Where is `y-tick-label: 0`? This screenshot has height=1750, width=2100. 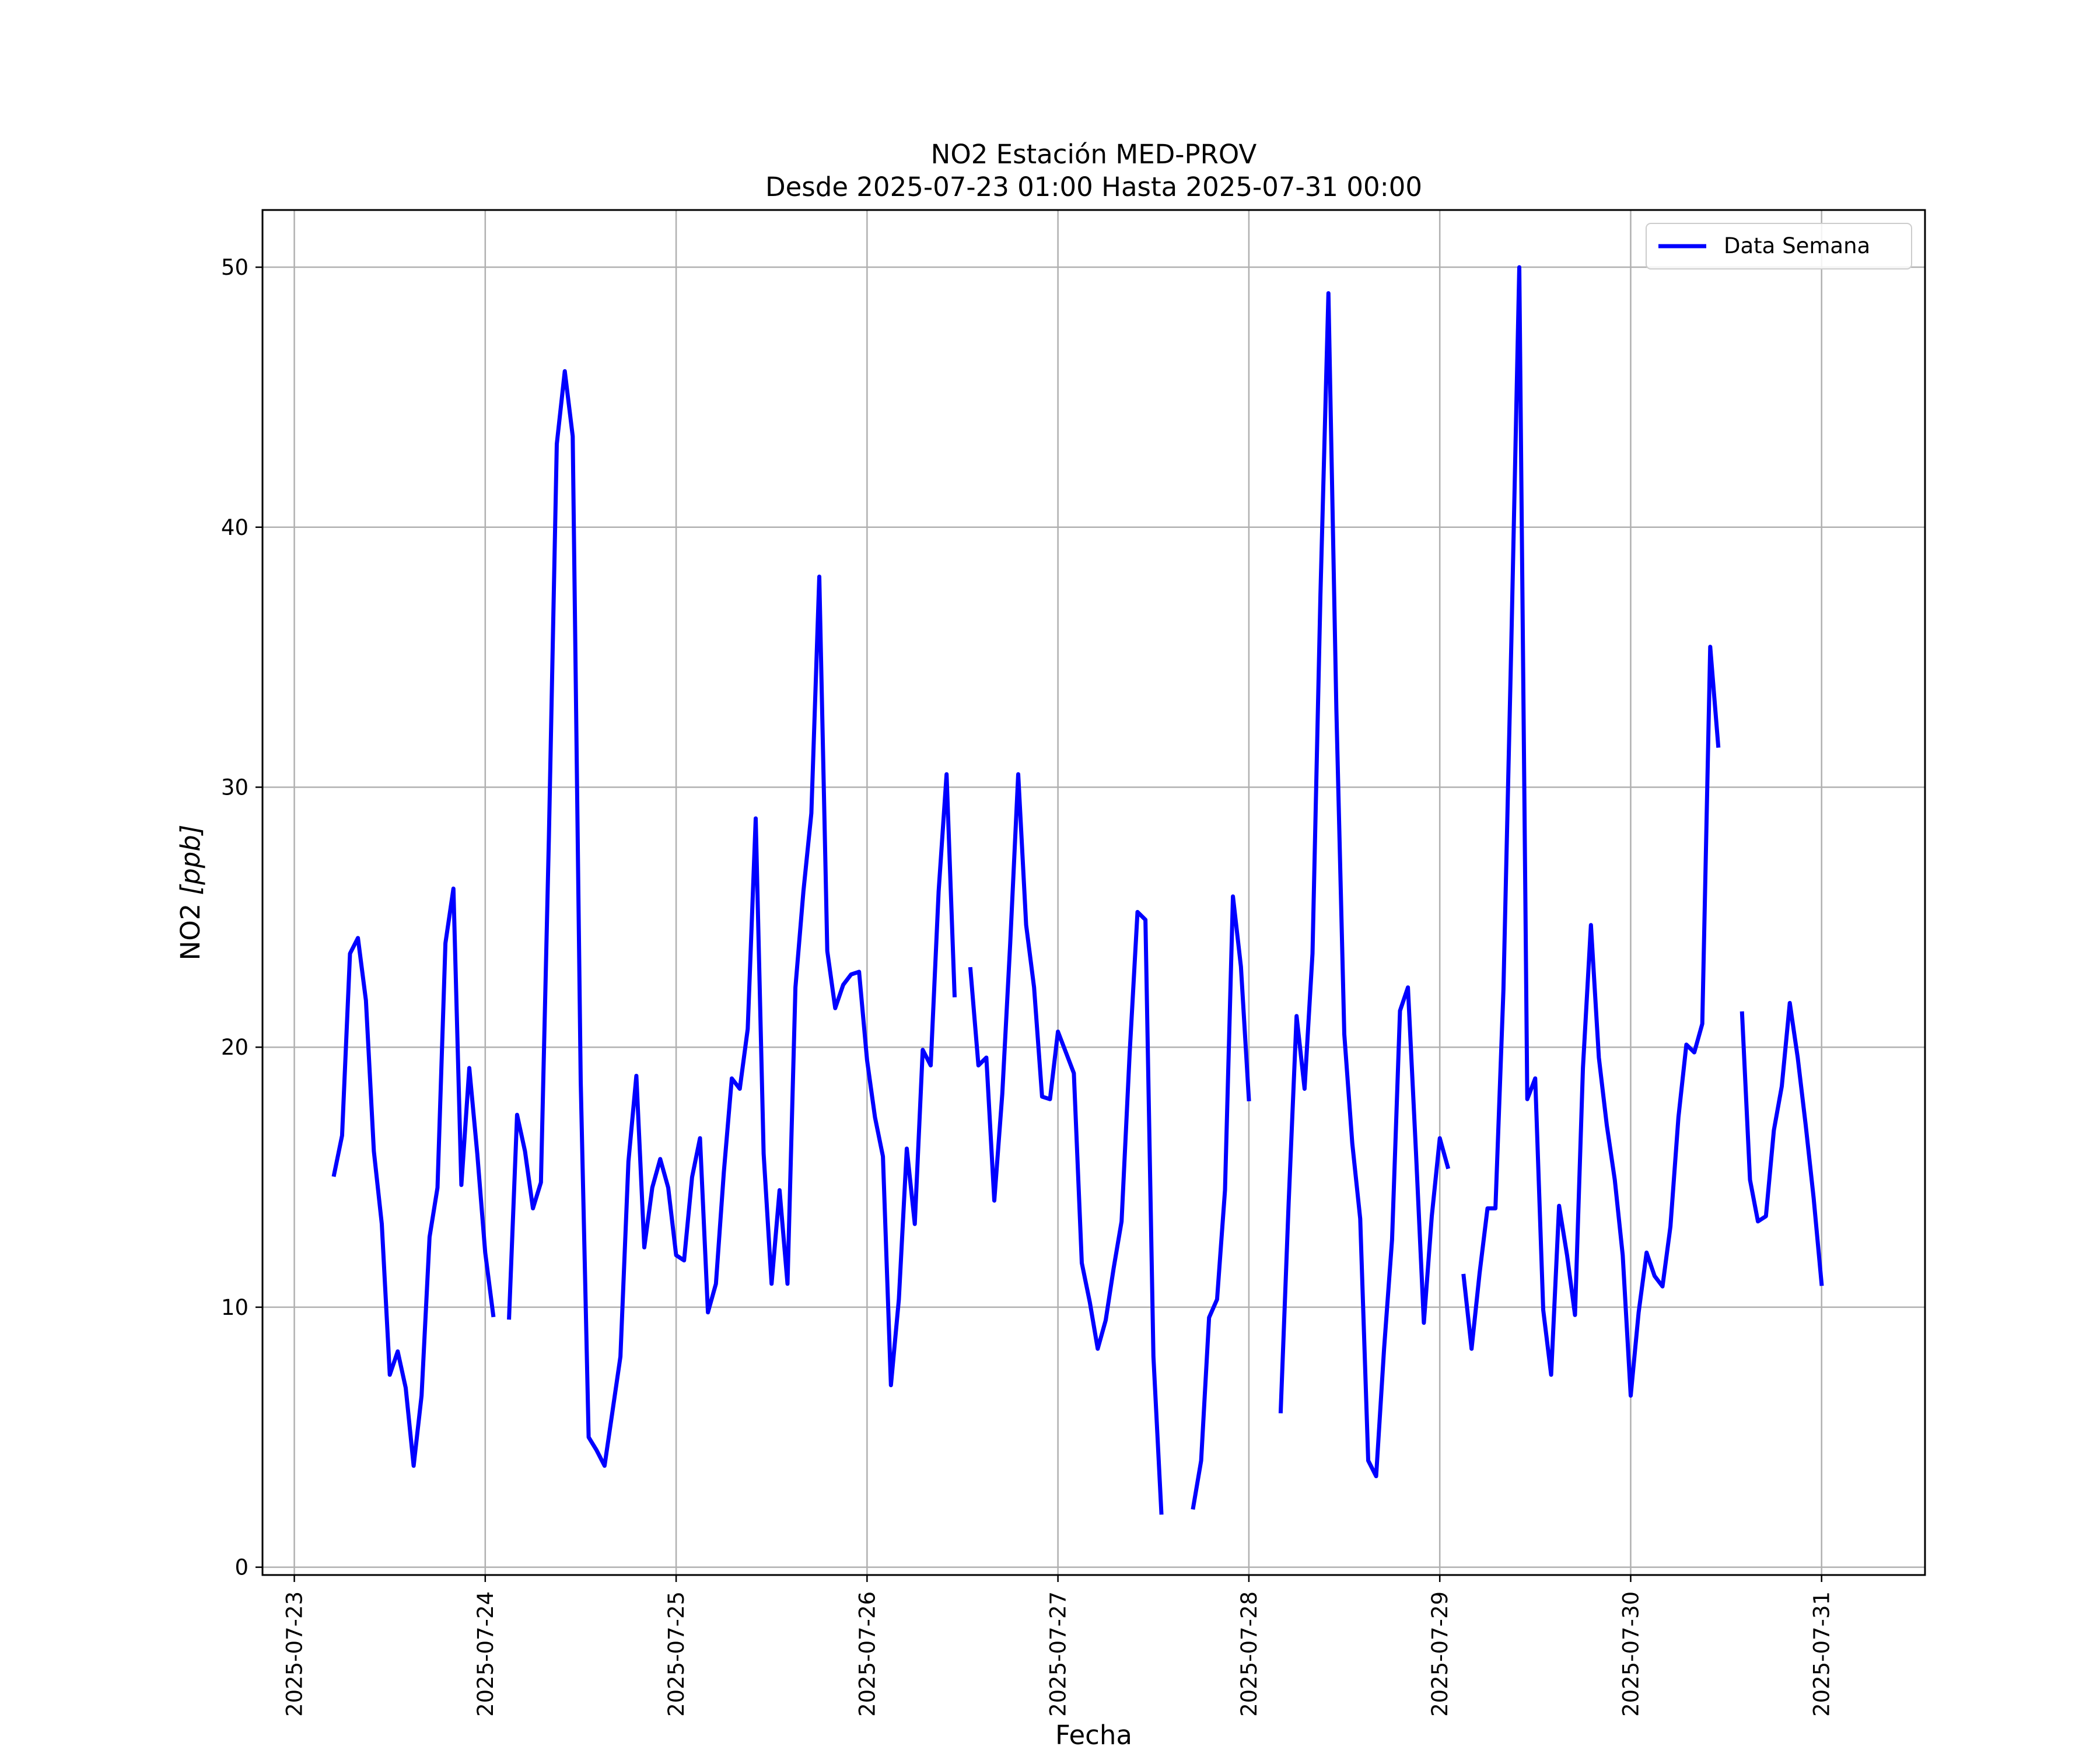
y-tick-label: 0 is located at coordinates (242, 1567).